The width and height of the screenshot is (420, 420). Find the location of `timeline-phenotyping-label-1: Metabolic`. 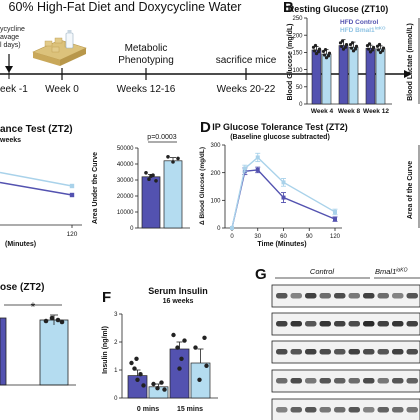

timeline-phenotyping-label-1: Metabolic is located at coordinates (146, 48).